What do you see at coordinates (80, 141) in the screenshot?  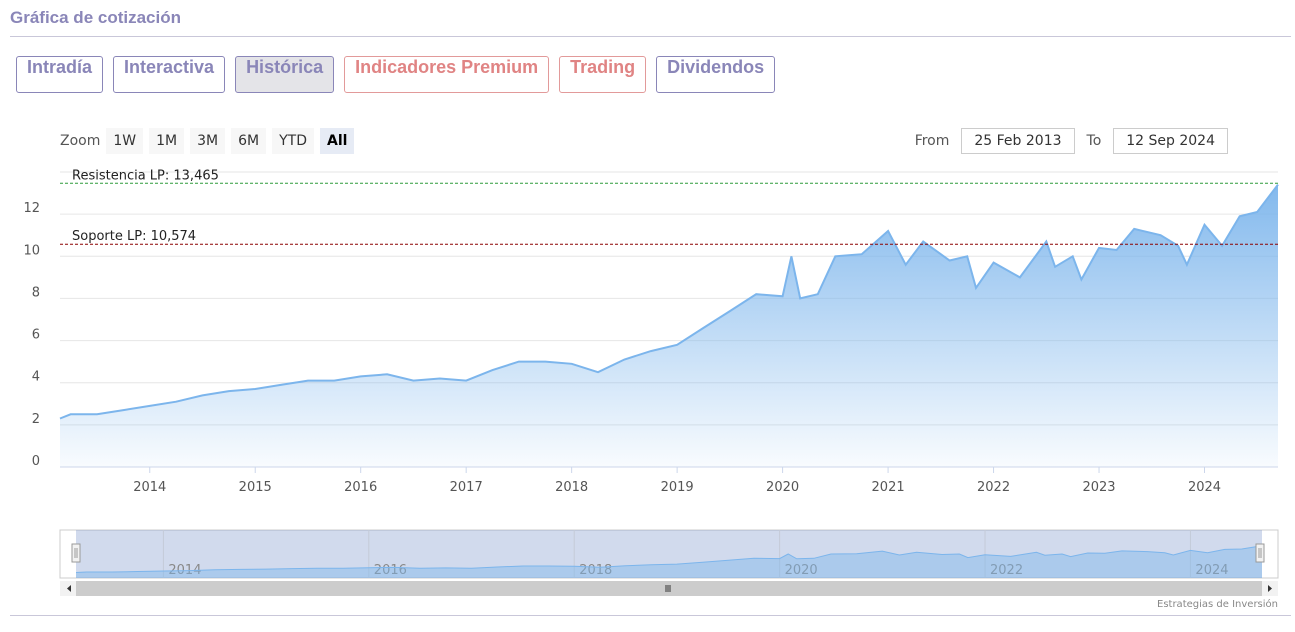 I see `zoom-label: Zoom` at bounding box center [80, 141].